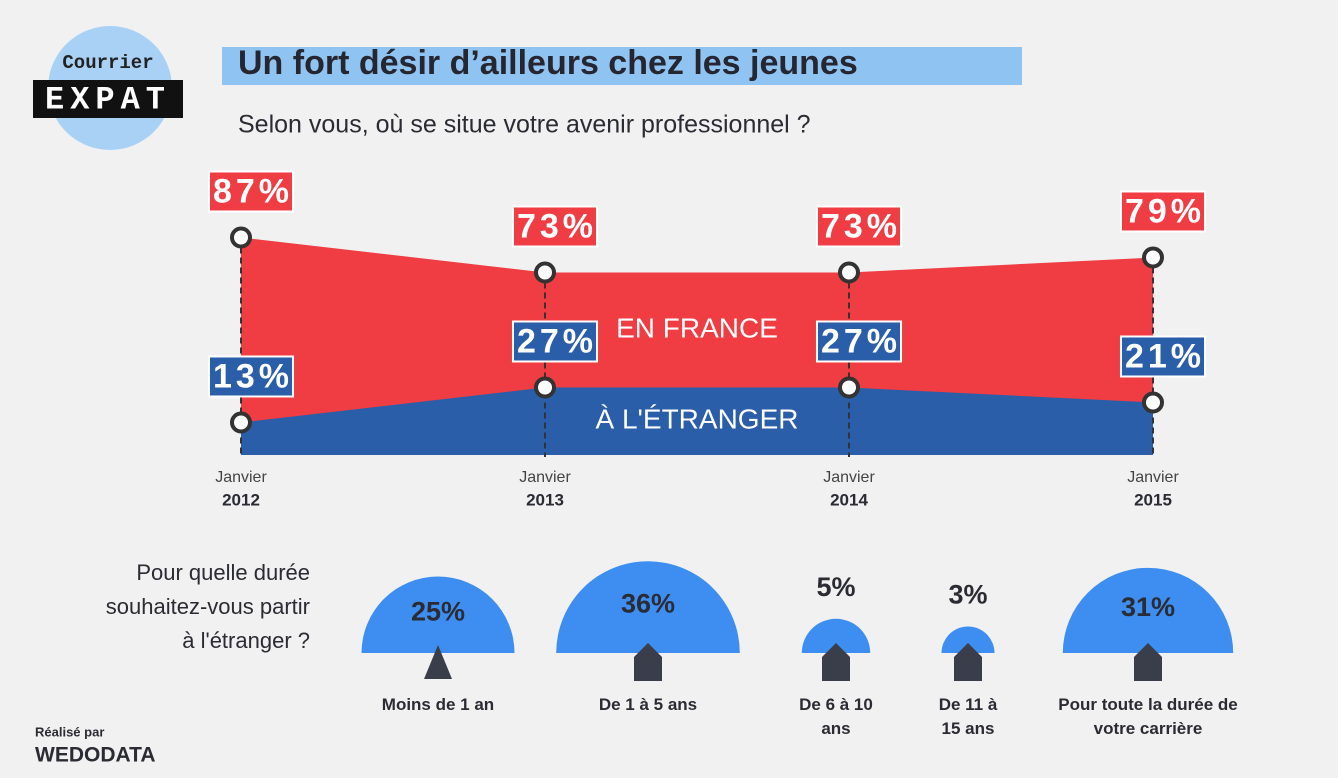 This screenshot has height=778, width=1338. What do you see at coordinates (697, 327) in the screenshot?
I see `series-label: EN FRANCE` at bounding box center [697, 327].